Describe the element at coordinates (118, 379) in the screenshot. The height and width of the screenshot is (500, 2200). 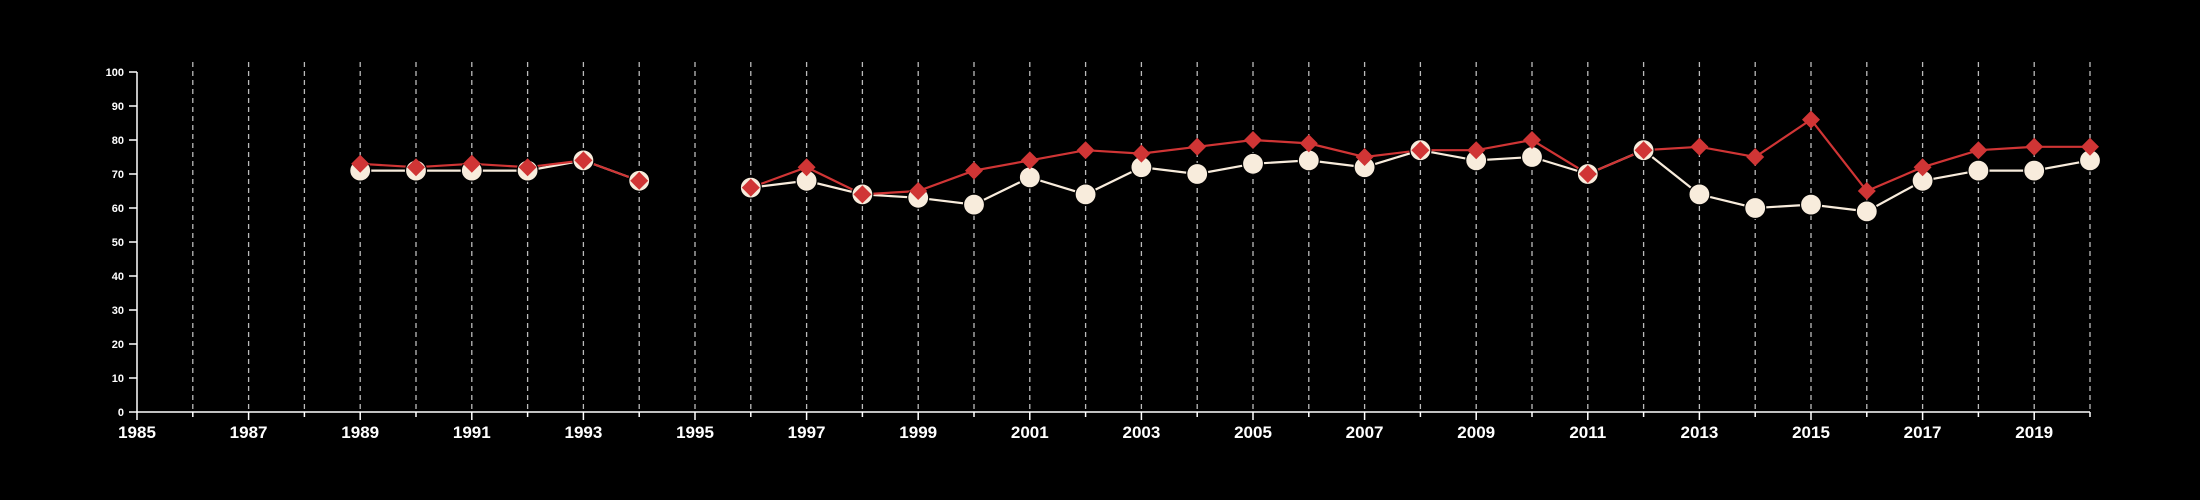
I see `y-tick-label: 10` at that location.